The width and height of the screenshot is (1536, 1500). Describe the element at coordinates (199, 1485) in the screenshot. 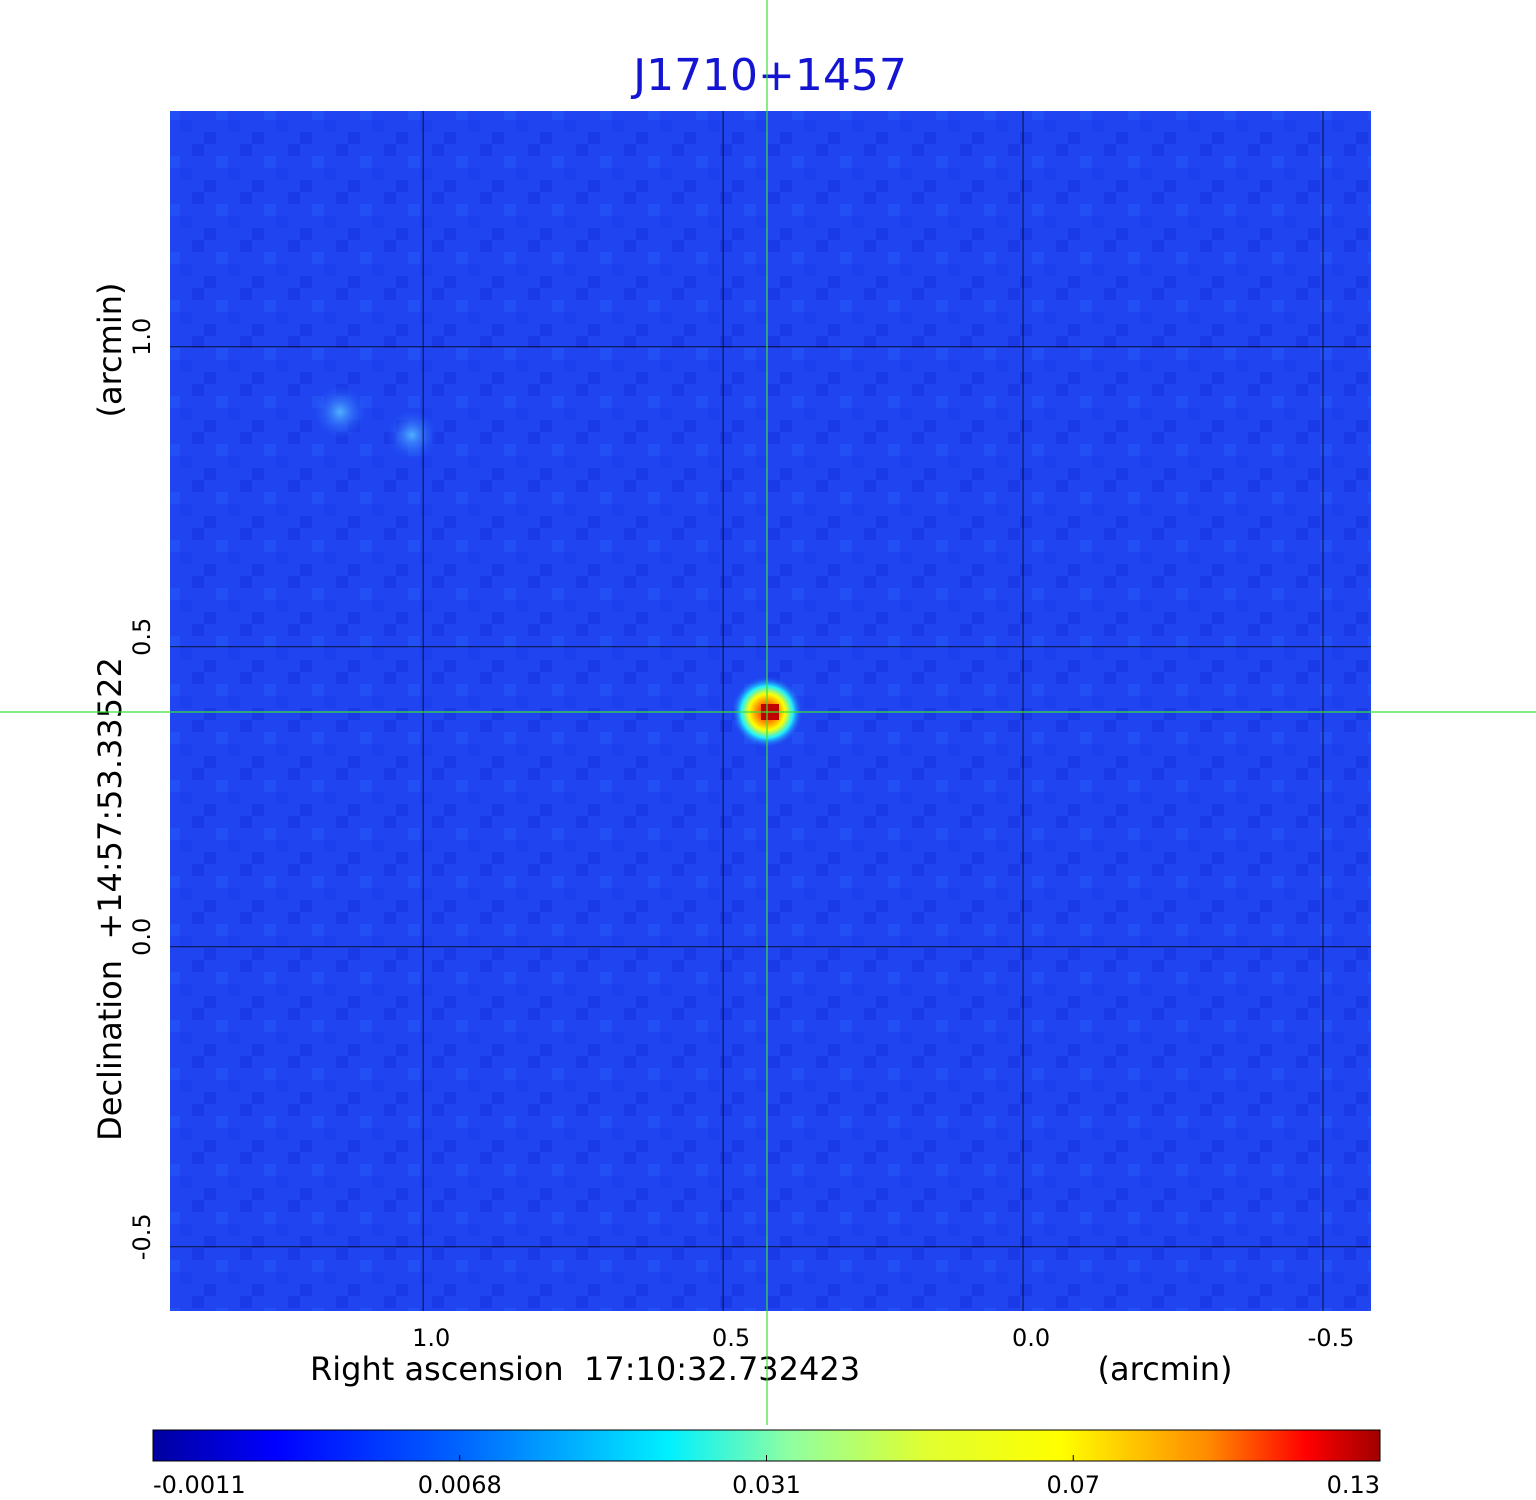

I see `colorbar-tick-label: -0.0011` at that location.